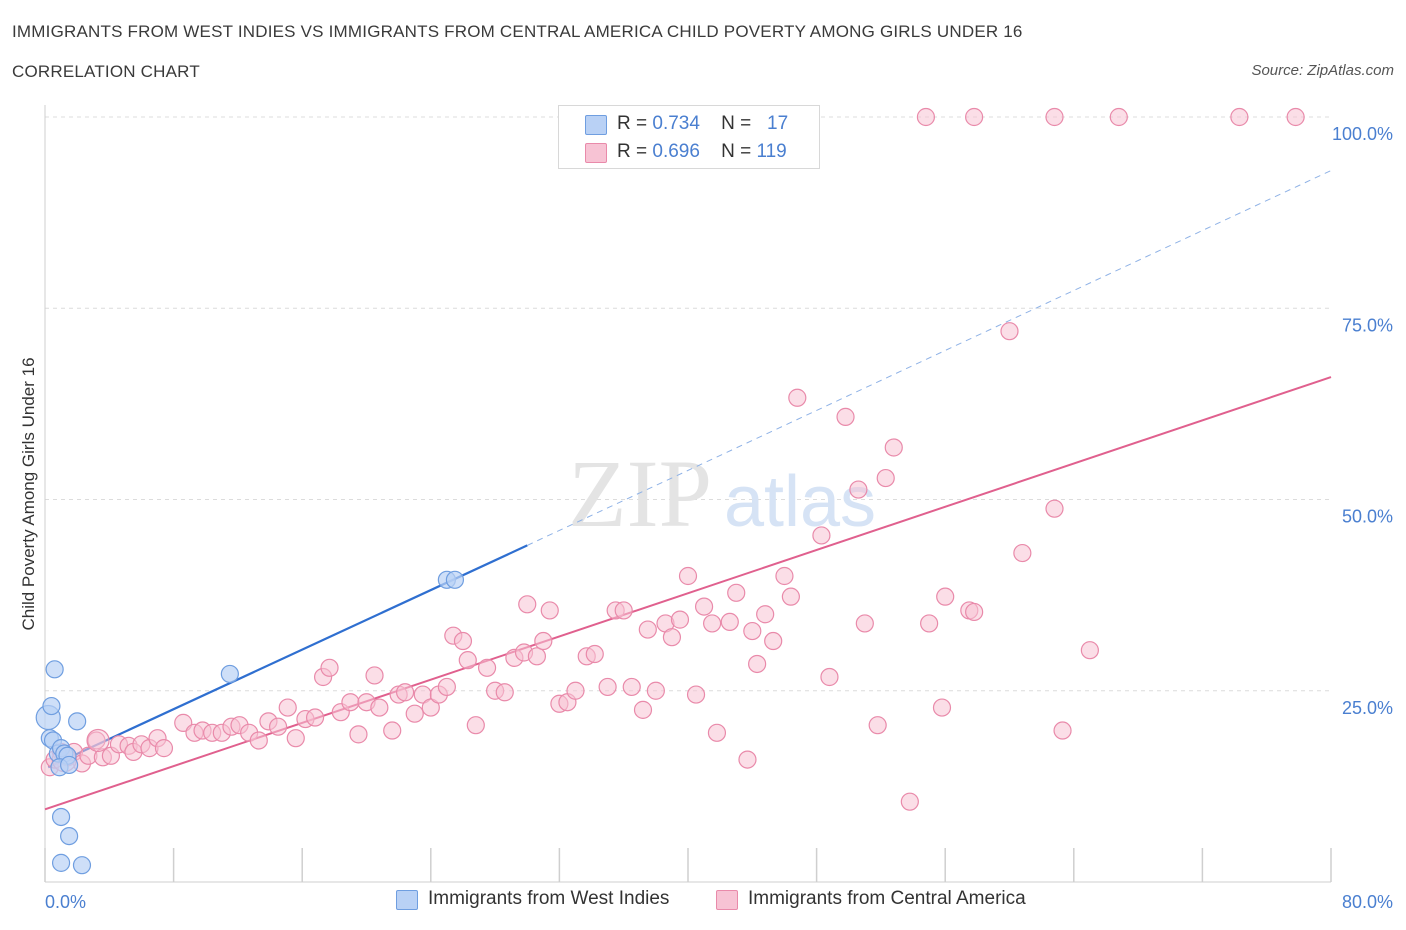 The width and height of the screenshot is (1406, 930). What do you see at coordinates (106, 71) in the screenshot?
I see `chart-subtitle: CORRELATION CHART` at bounding box center [106, 71].